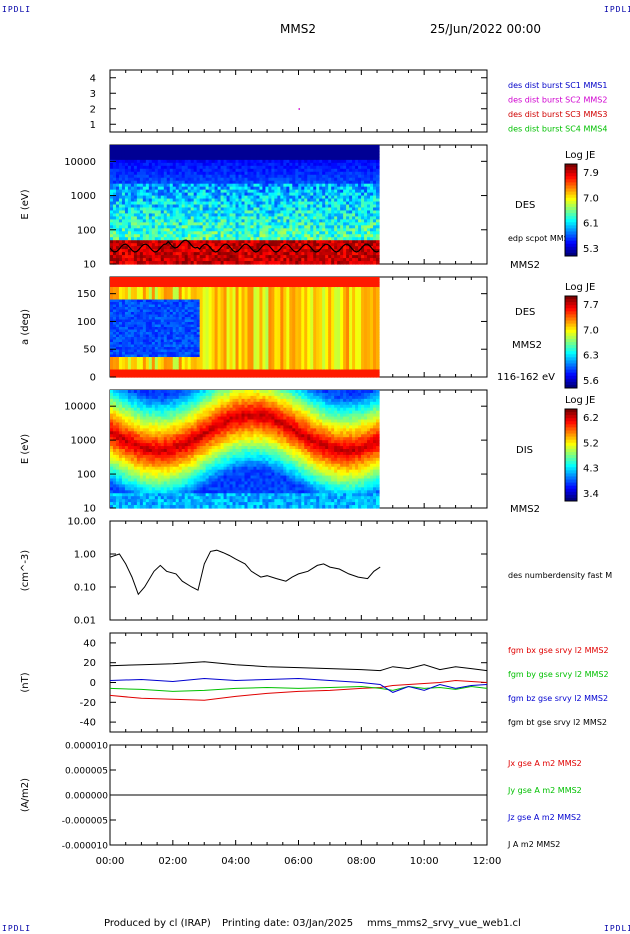  Describe the element at coordinates (571, 233) in the screenshot. I see `colorbar-swatch` at that location.